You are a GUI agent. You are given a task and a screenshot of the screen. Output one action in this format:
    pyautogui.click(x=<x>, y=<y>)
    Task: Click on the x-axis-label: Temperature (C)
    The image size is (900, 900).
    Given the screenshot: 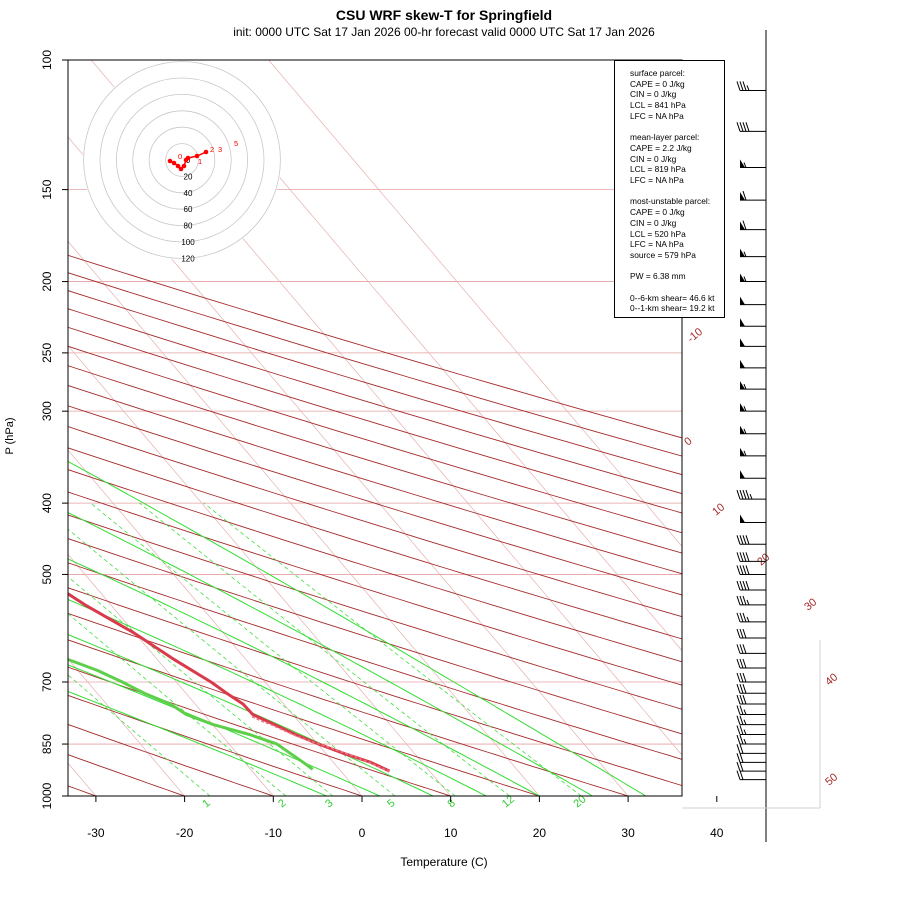 What is the action you would take?
    pyautogui.click(x=443, y=862)
    